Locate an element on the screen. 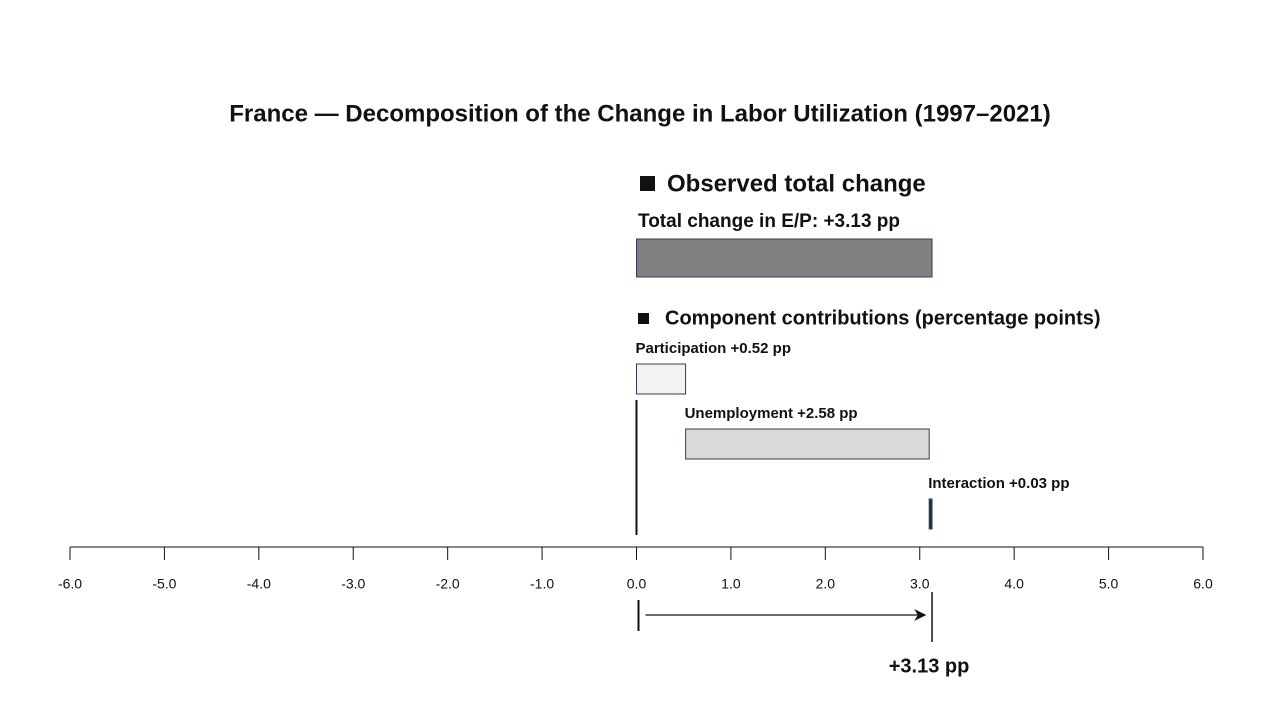 The width and height of the screenshot is (1280, 720). component-name: Unemployment is located at coordinates (739, 413).